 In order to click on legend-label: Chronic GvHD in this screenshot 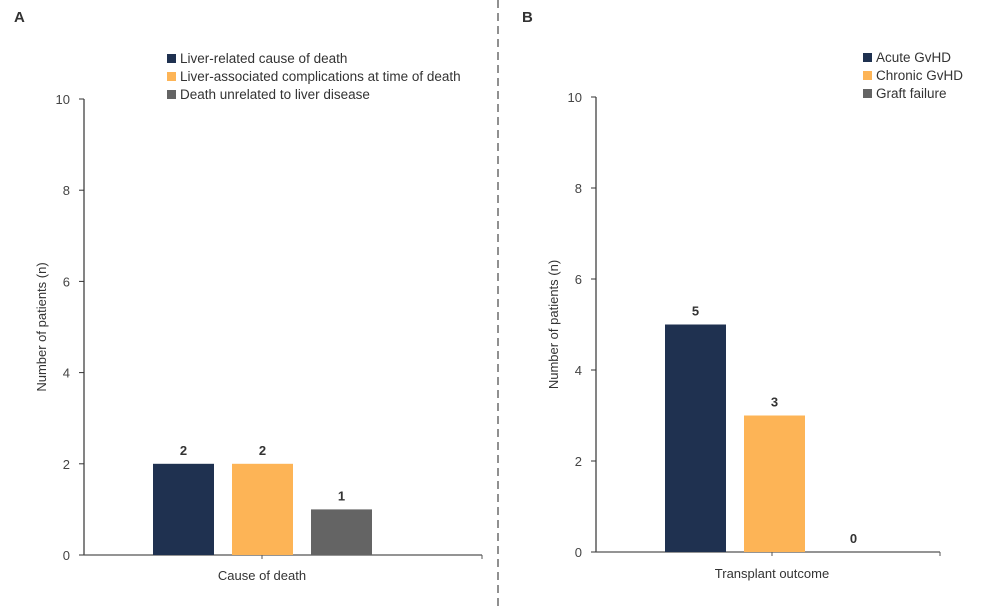, I will do `click(919, 75)`.